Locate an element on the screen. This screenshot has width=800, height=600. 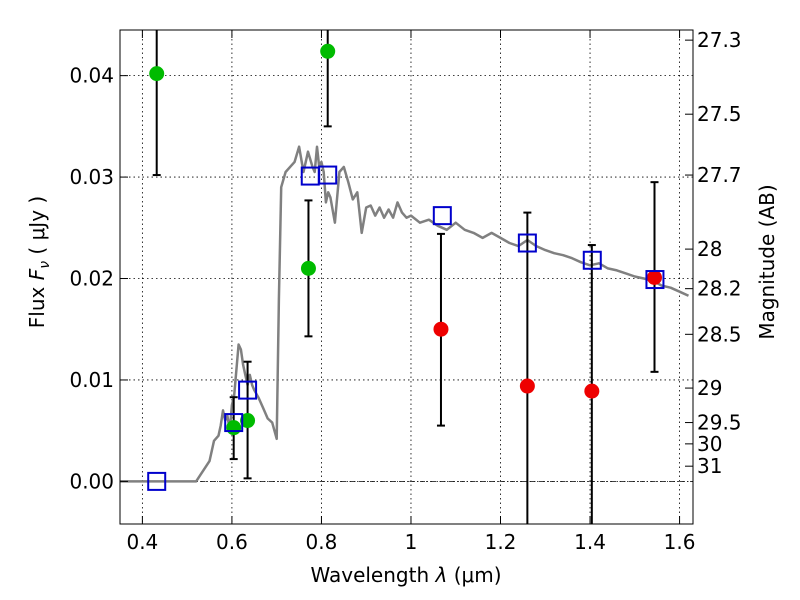
y2-axis-label: Magnitude (AB) is located at coordinates (767, 261).